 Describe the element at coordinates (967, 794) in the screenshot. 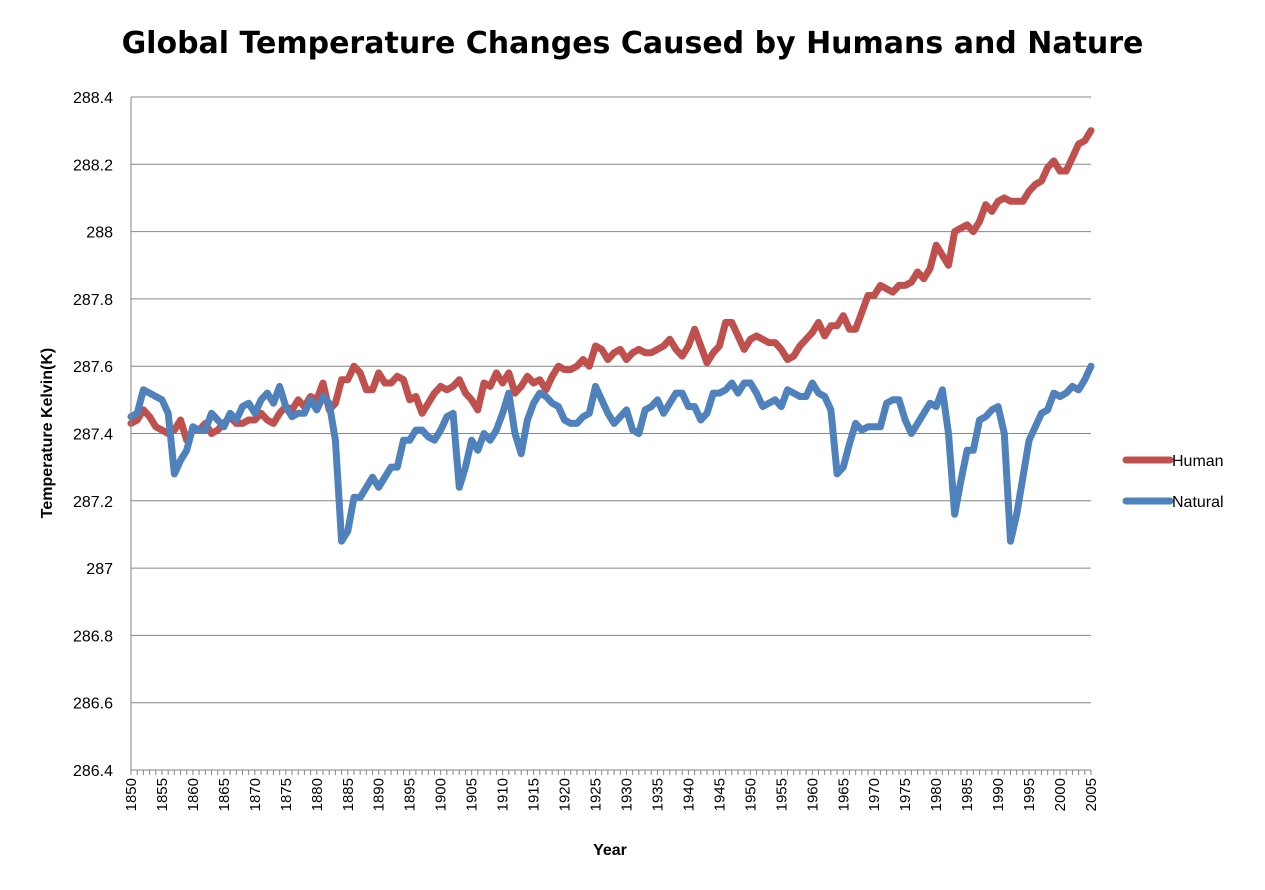

I see `x-tick-label: 1985` at that location.